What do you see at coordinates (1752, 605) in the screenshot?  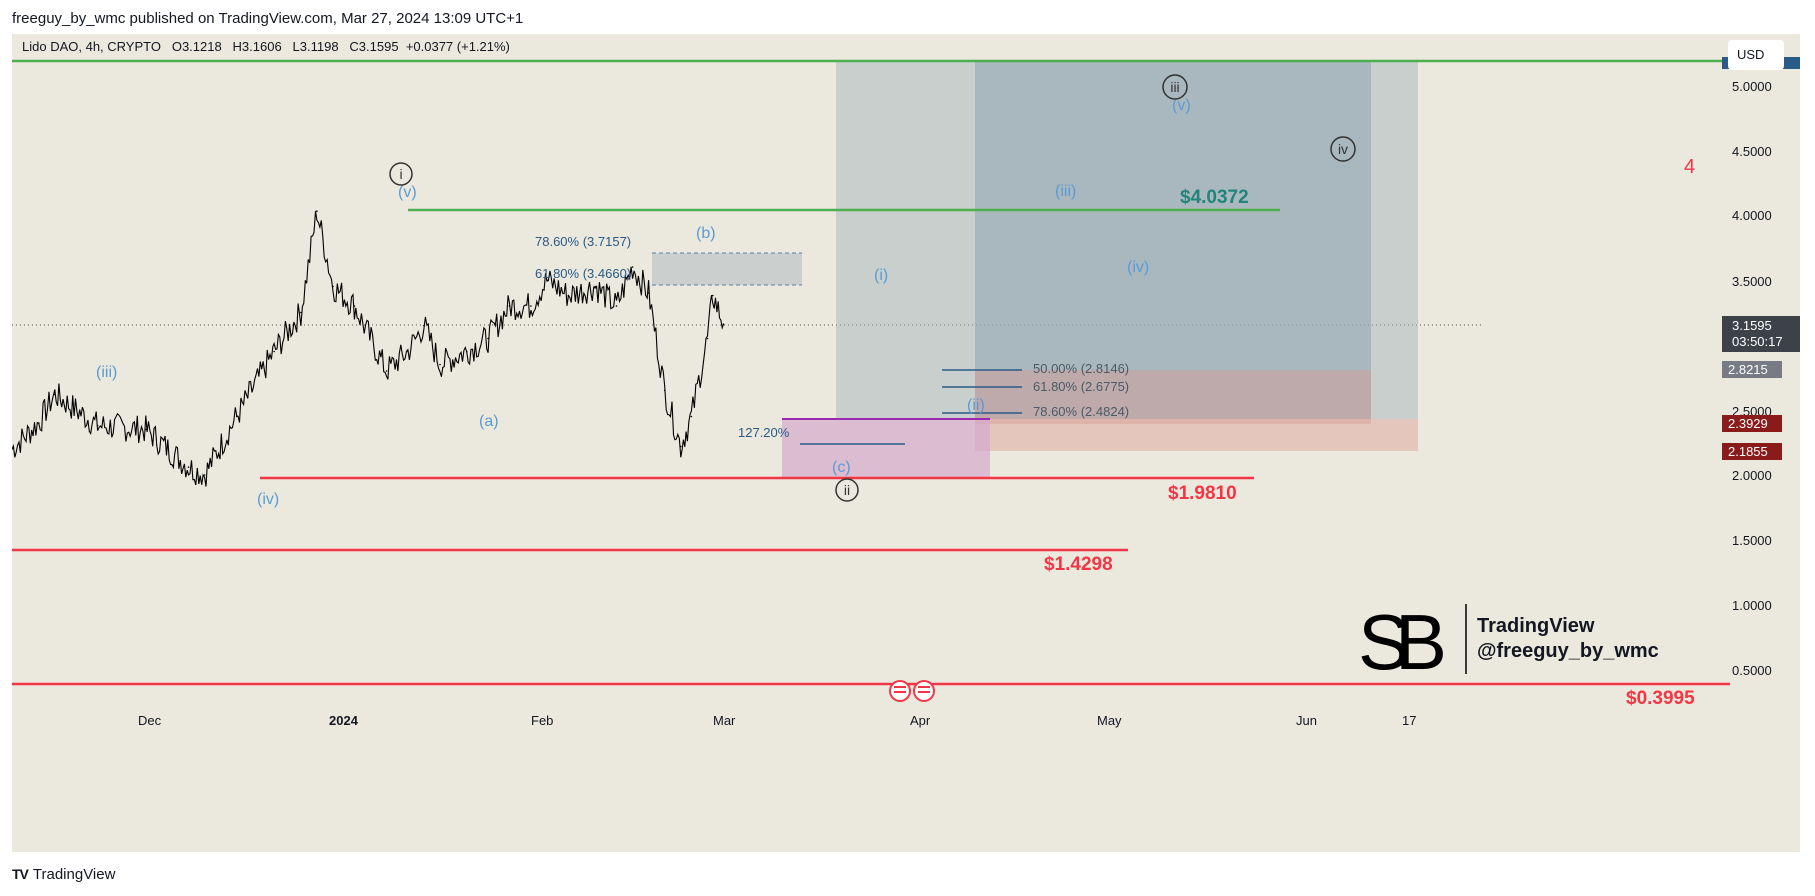 I see `price-tick: 1.0000` at bounding box center [1752, 605].